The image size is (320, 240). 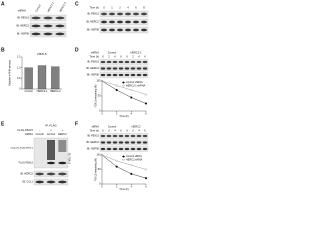 I want to click on group-name: Control, so click(x=112, y=53).